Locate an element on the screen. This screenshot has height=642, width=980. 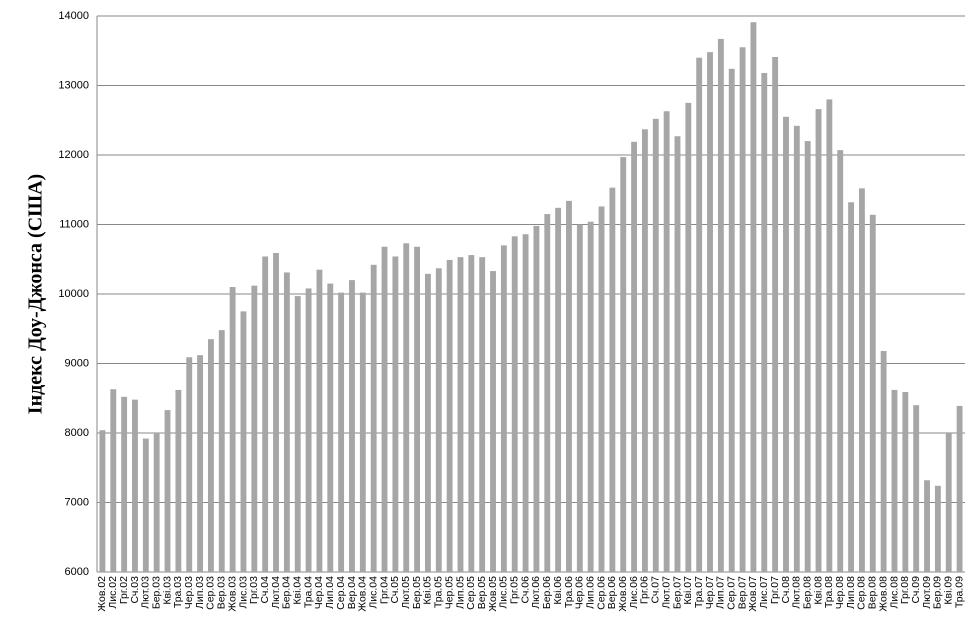
x-tick-label: Тра.09 is located at coordinates (959, 592).